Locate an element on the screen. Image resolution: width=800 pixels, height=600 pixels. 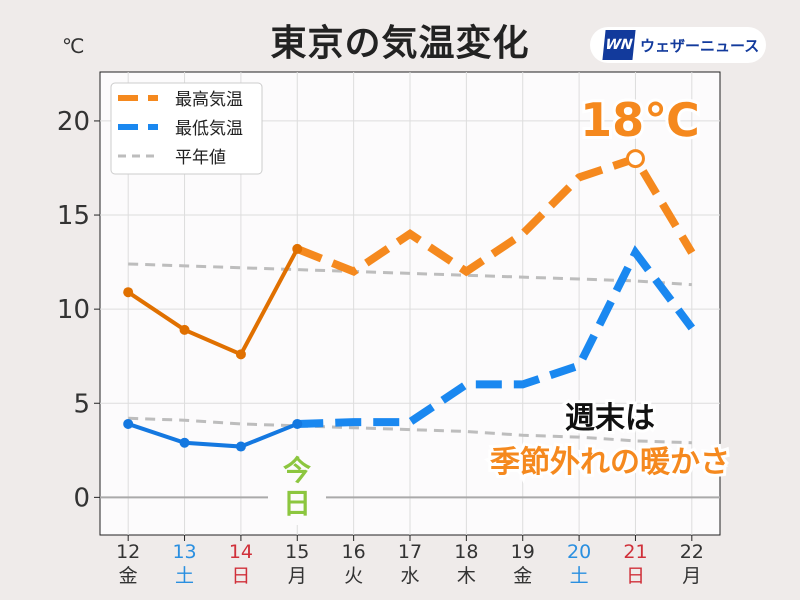
y-axis-unit: ℃ is located at coordinates (73, 46).